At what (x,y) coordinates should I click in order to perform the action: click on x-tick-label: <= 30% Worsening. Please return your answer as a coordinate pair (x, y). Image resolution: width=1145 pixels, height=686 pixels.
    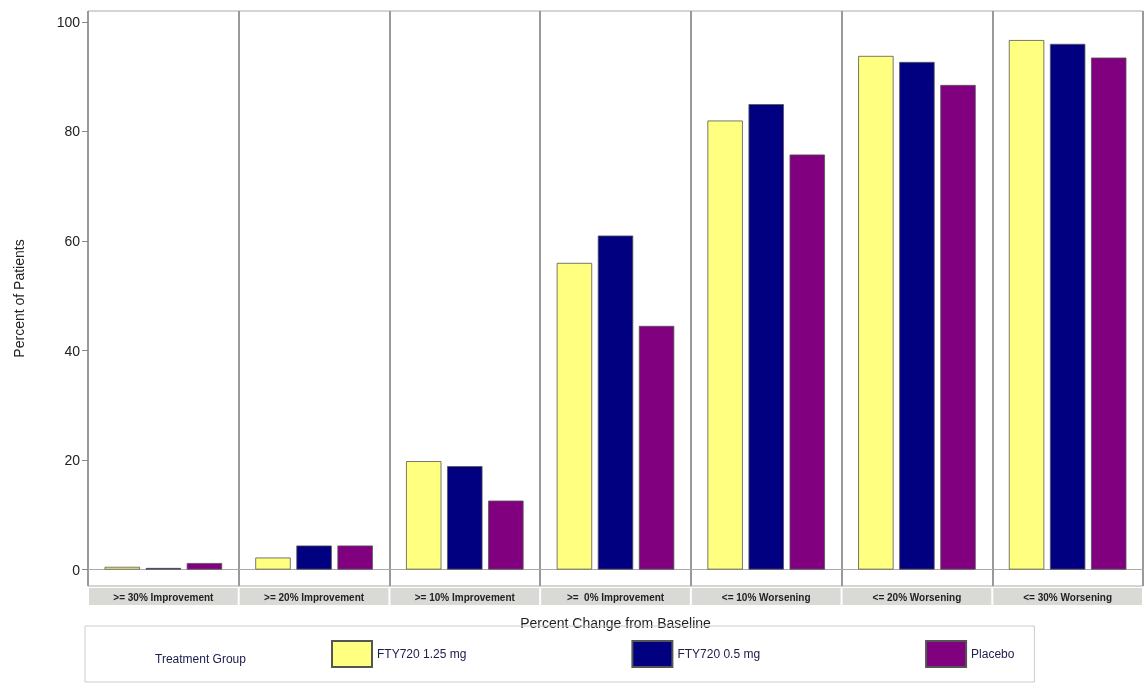
    Looking at the image, I should click on (1068, 597).